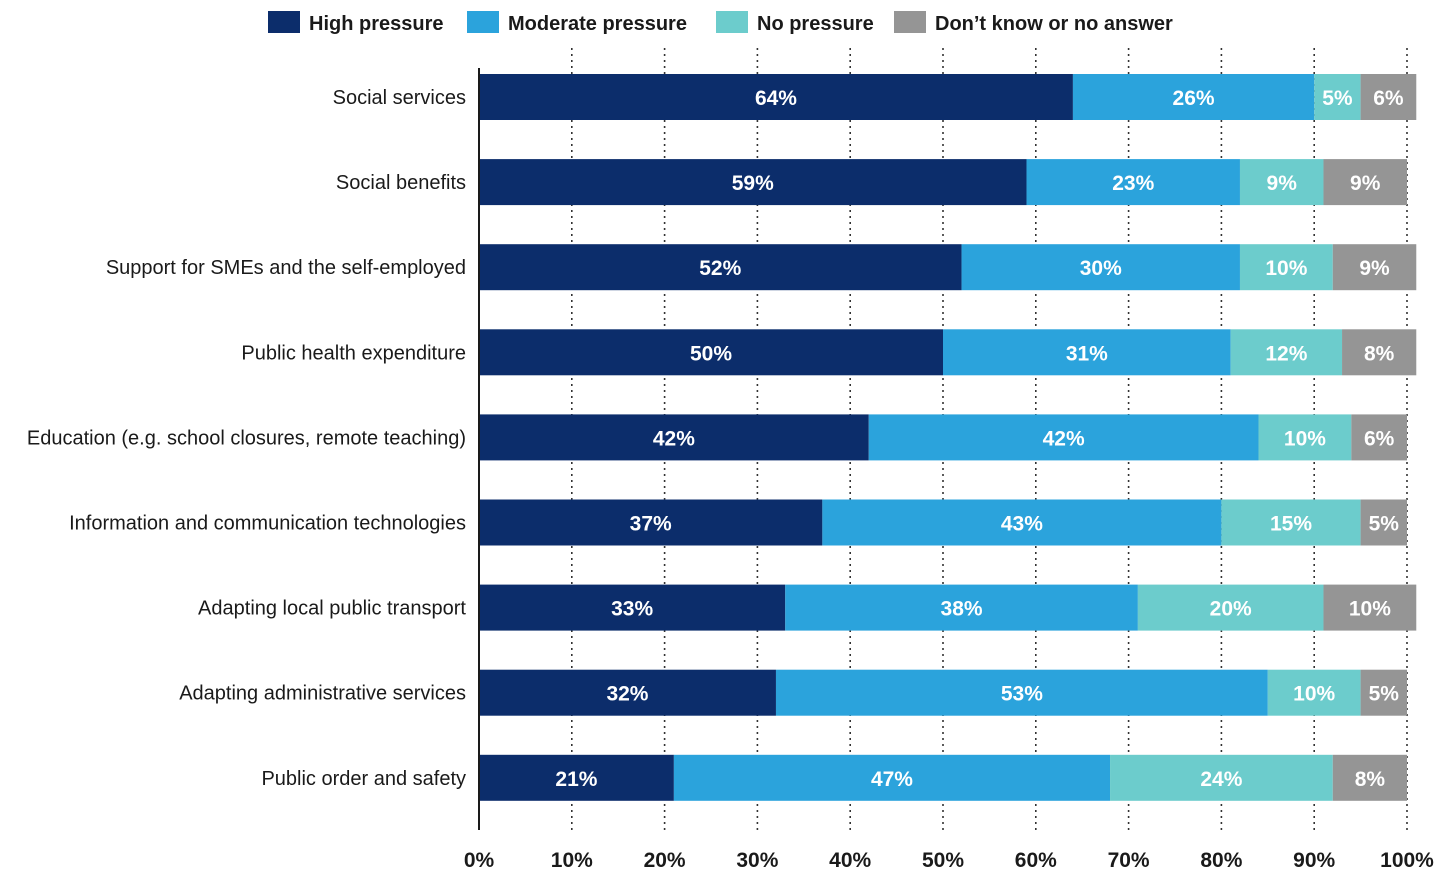 The width and height of the screenshot is (1454, 870). I want to click on data-label-don-t-know-or-no-answer-6: 5%, so click(1384, 524).